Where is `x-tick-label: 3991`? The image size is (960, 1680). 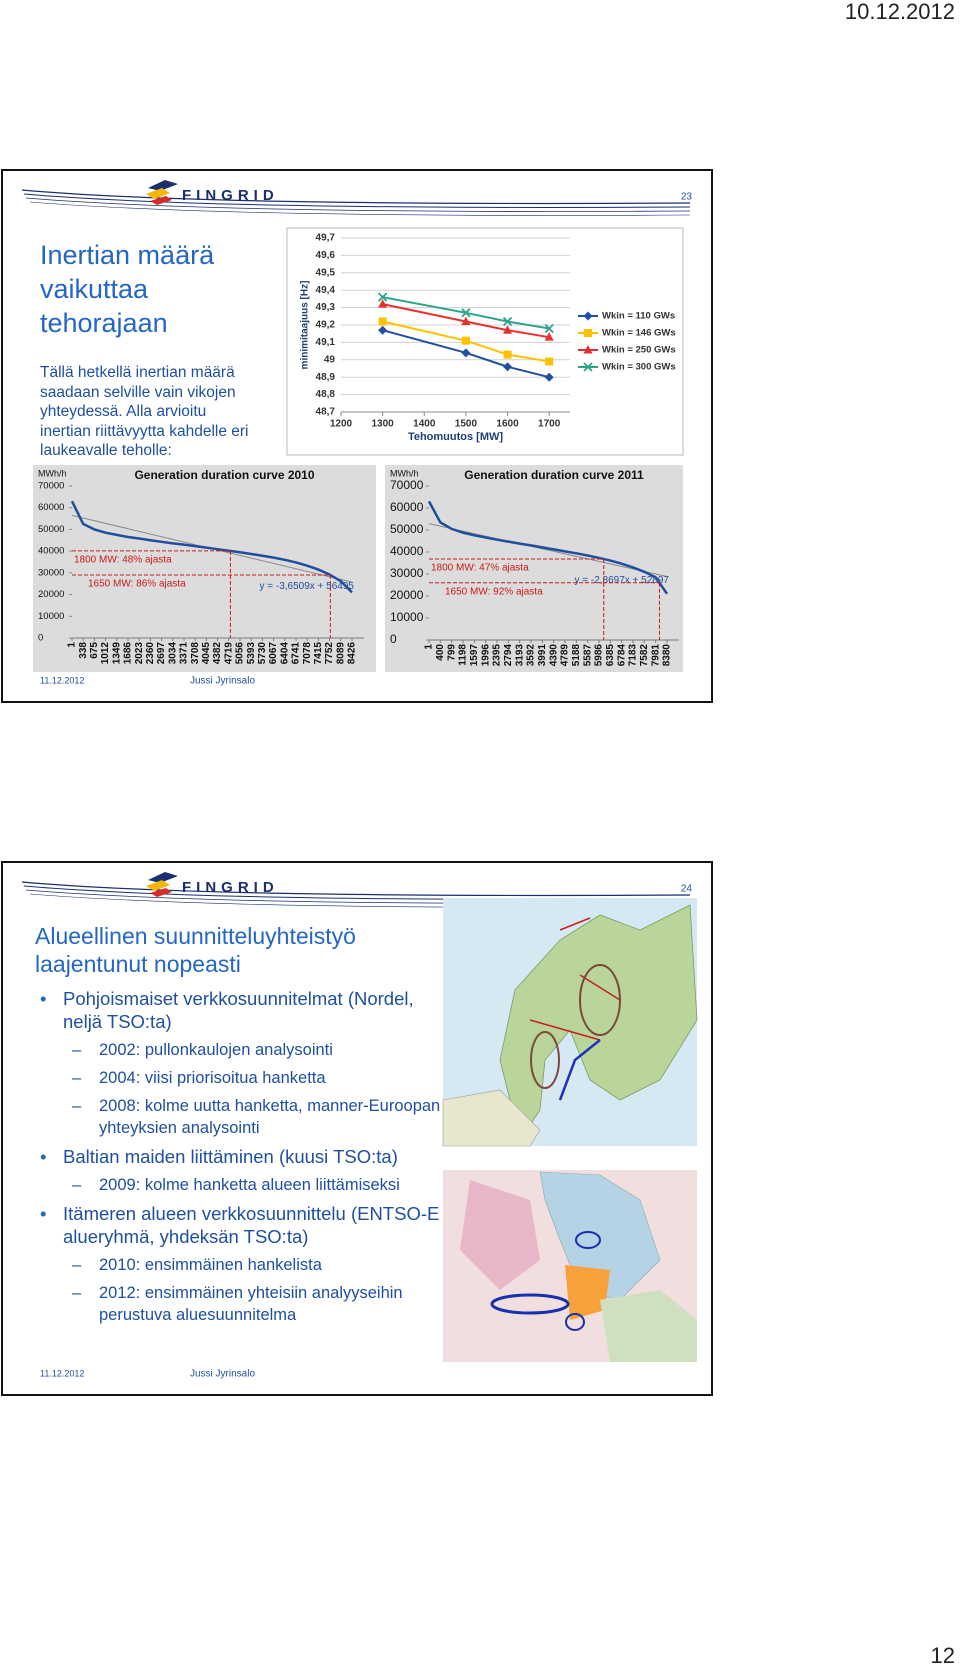
x-tick-label: 3991 is located at coordinates (542, 655).